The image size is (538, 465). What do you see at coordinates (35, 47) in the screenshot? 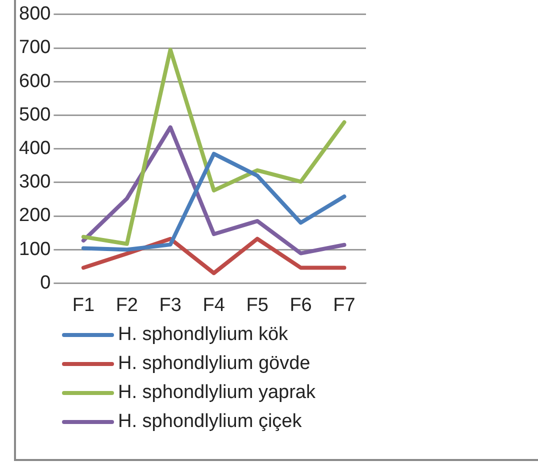
I see `y-tick-label: 700` at bounding box center [35, 47].